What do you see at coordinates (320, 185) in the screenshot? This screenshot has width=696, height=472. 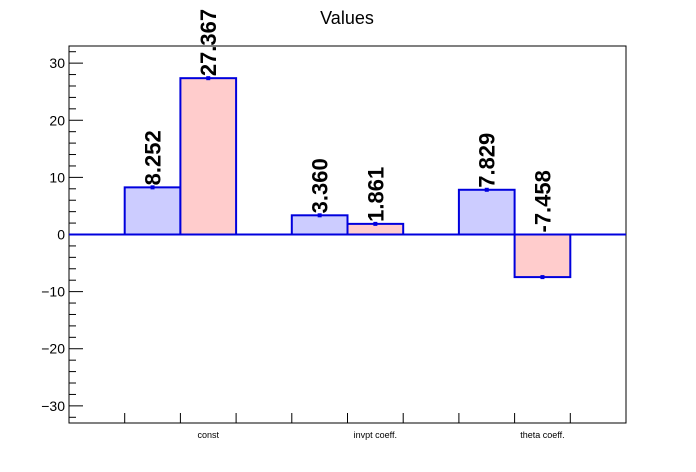 I see `data-label: 3.360` at bounding box center [320, 185].